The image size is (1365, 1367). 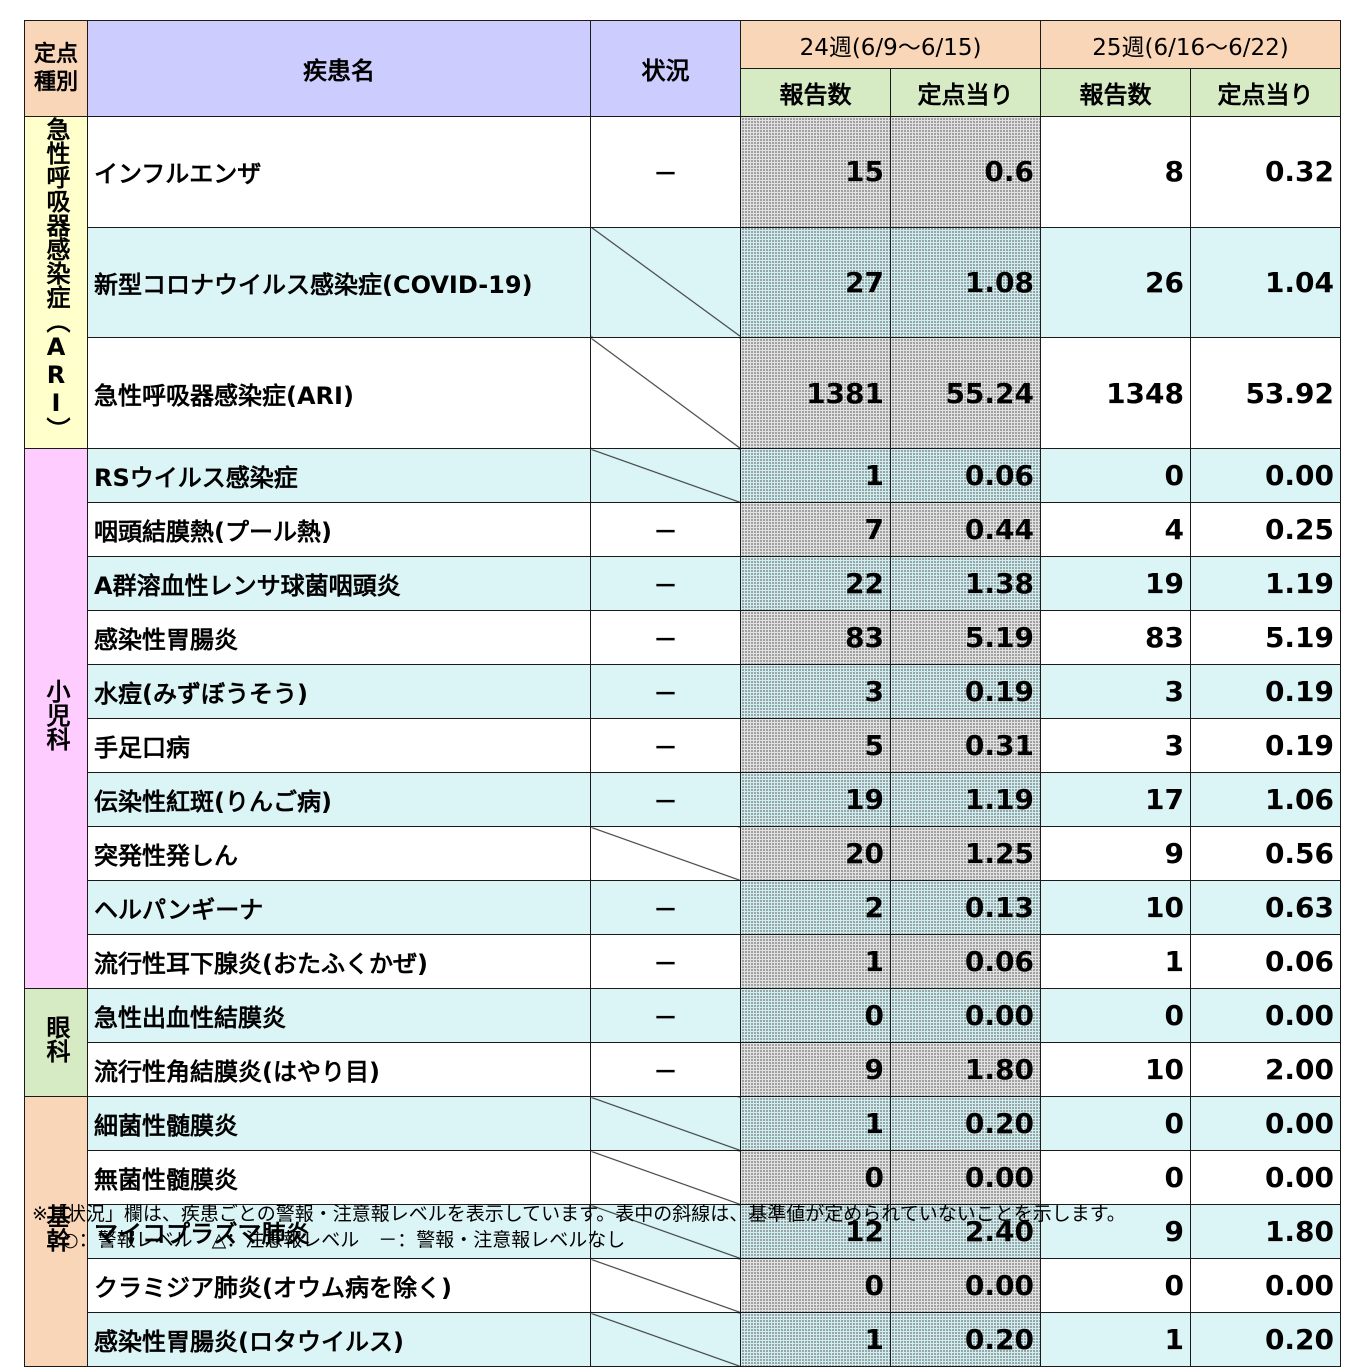 I want to click on w24-report-count: 3, so click(x=815, y=691).